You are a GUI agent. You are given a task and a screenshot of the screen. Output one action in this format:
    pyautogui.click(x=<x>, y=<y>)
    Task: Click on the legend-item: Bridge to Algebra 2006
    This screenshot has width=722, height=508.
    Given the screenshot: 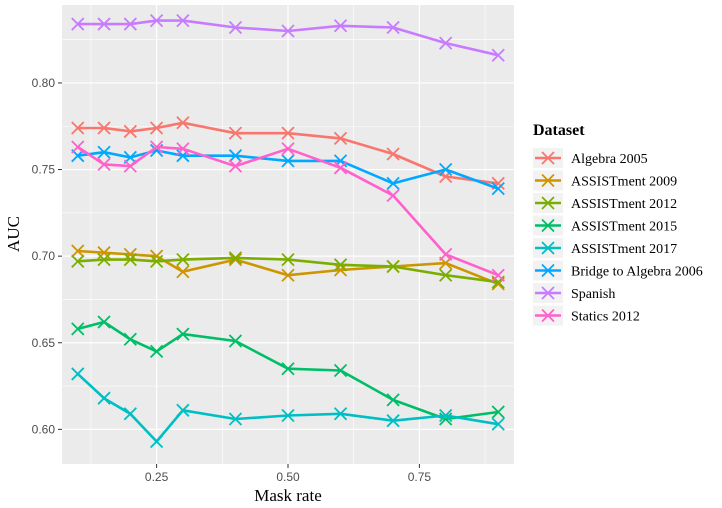 What is the action you would take?
    pyautogui.click(x=618, y=270)
    